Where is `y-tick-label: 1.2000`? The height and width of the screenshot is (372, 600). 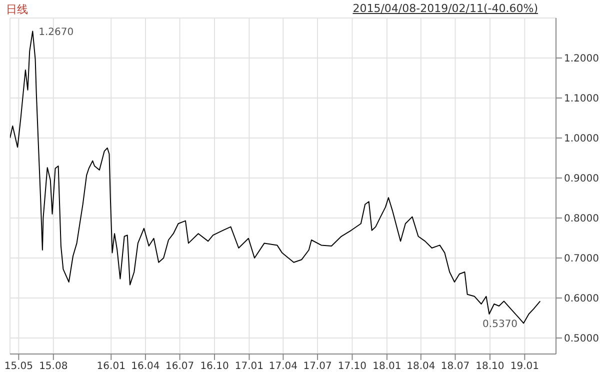 y-tick-label: 1.2000 is located at coordinates (581, 59).